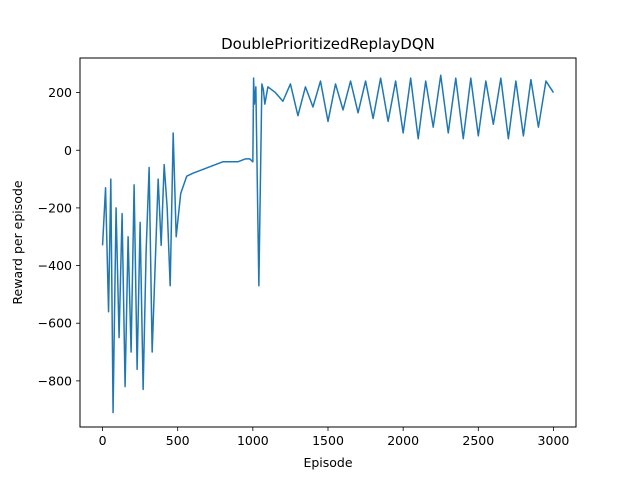  What do you see at coordinates (253, 440) in the screenshot?
I see `x-tick-label: 1000` at bounding box center [253, 440].